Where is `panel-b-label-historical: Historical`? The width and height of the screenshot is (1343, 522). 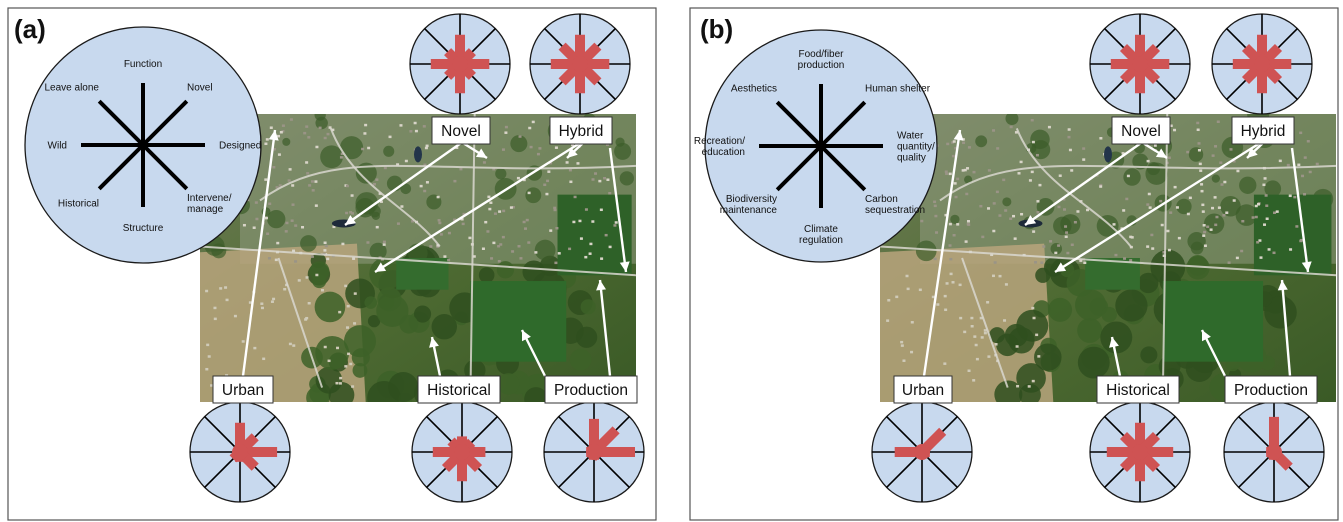
panel-b-label-historical: Historical is located at coordinates (1138, 390).